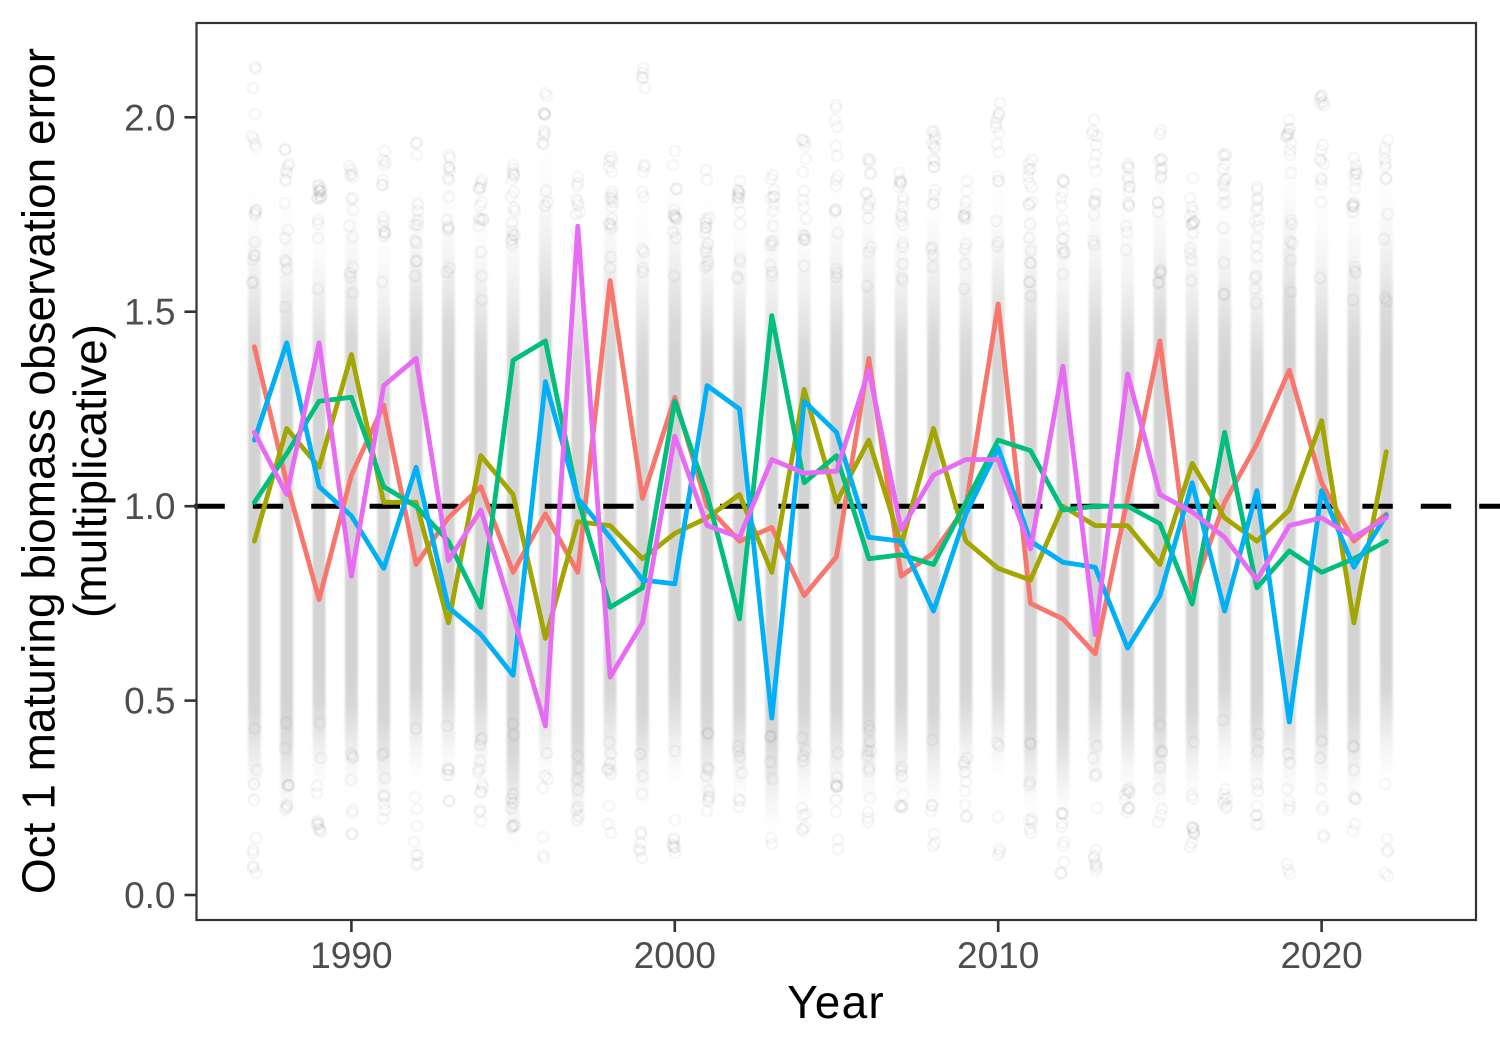 The width and height of the screenshot is (1500, 1055). Describe the element at coordinates (149, 895) in the screenshot. I see `svg-text: 0.0` at that location.